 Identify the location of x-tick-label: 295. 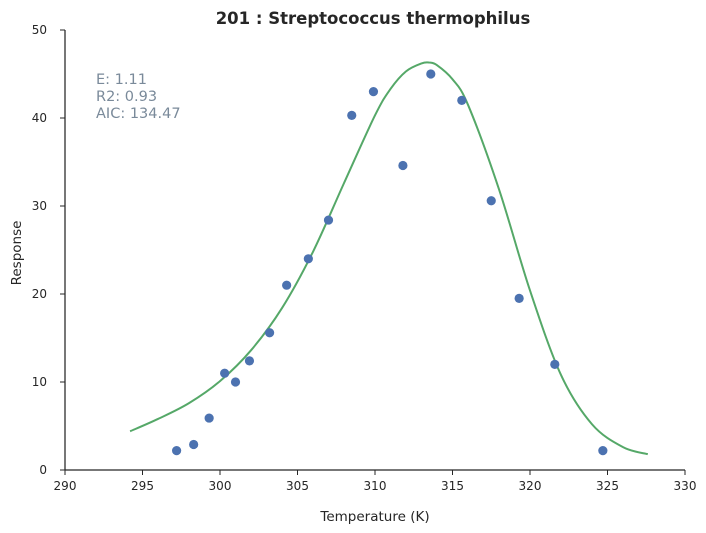
(142, 486).